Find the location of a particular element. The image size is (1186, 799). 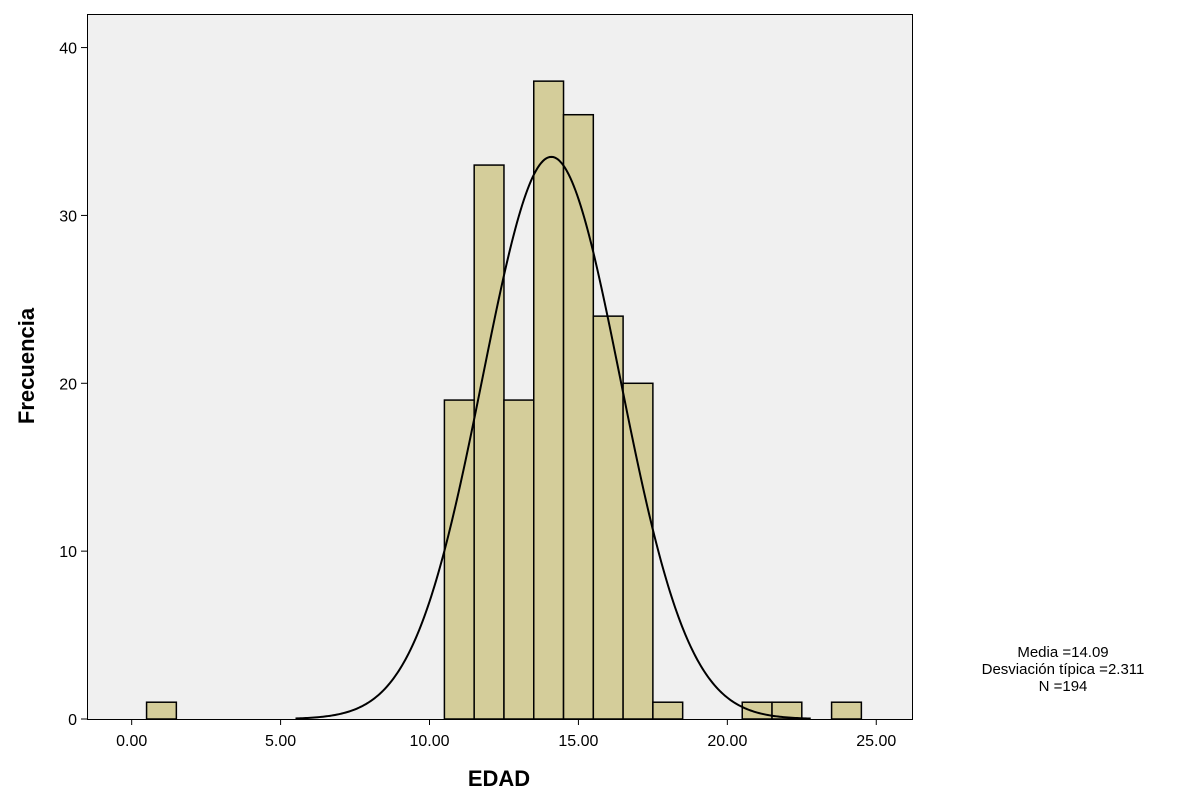

x-tick-label: 25.00 is located at coordinates (876, 741).